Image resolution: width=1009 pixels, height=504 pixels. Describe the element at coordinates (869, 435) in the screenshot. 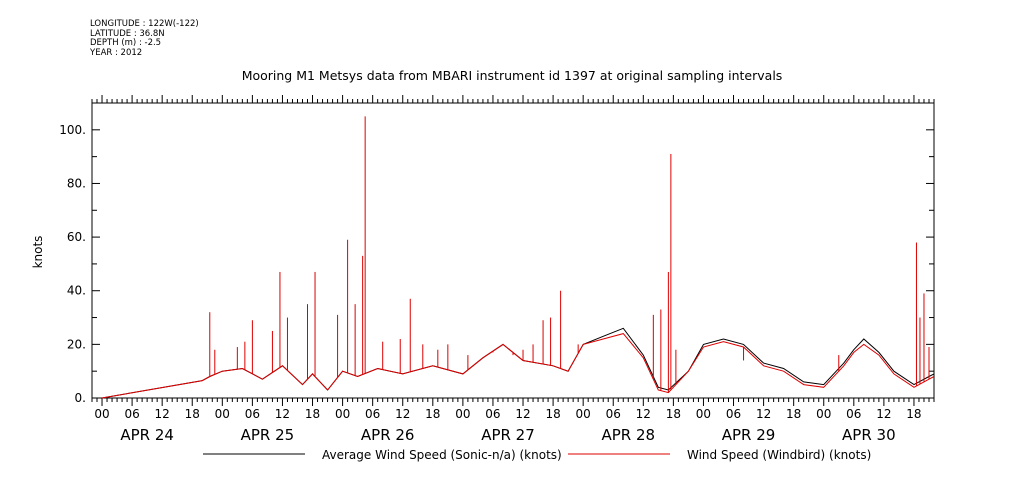

I see `date-label: APR 30` at that location.